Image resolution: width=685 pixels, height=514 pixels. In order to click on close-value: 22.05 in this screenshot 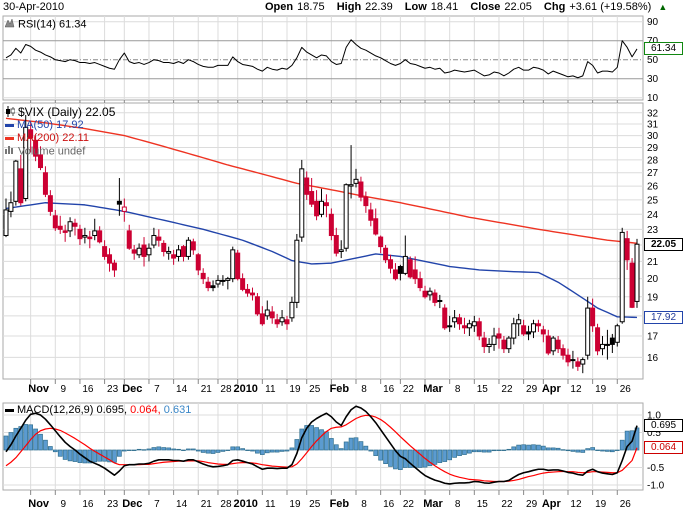, I will do `click(518, 7)`.